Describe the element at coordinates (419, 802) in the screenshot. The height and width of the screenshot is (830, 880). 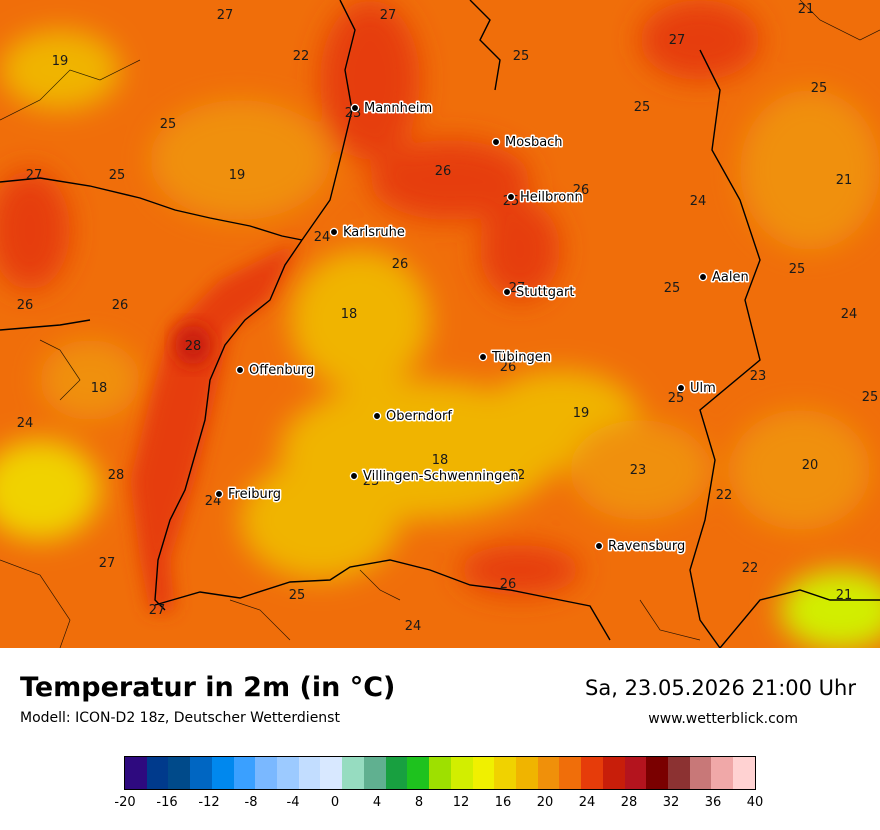
I see `legend-tick-label: 8` at that location.